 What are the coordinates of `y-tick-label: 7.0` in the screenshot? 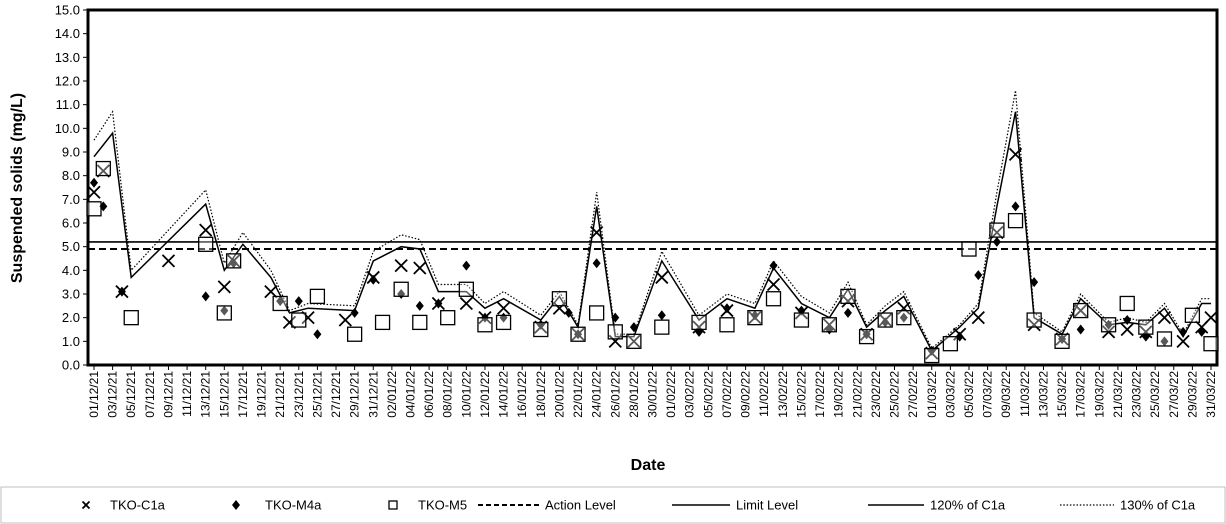 It's located at (71, 199).